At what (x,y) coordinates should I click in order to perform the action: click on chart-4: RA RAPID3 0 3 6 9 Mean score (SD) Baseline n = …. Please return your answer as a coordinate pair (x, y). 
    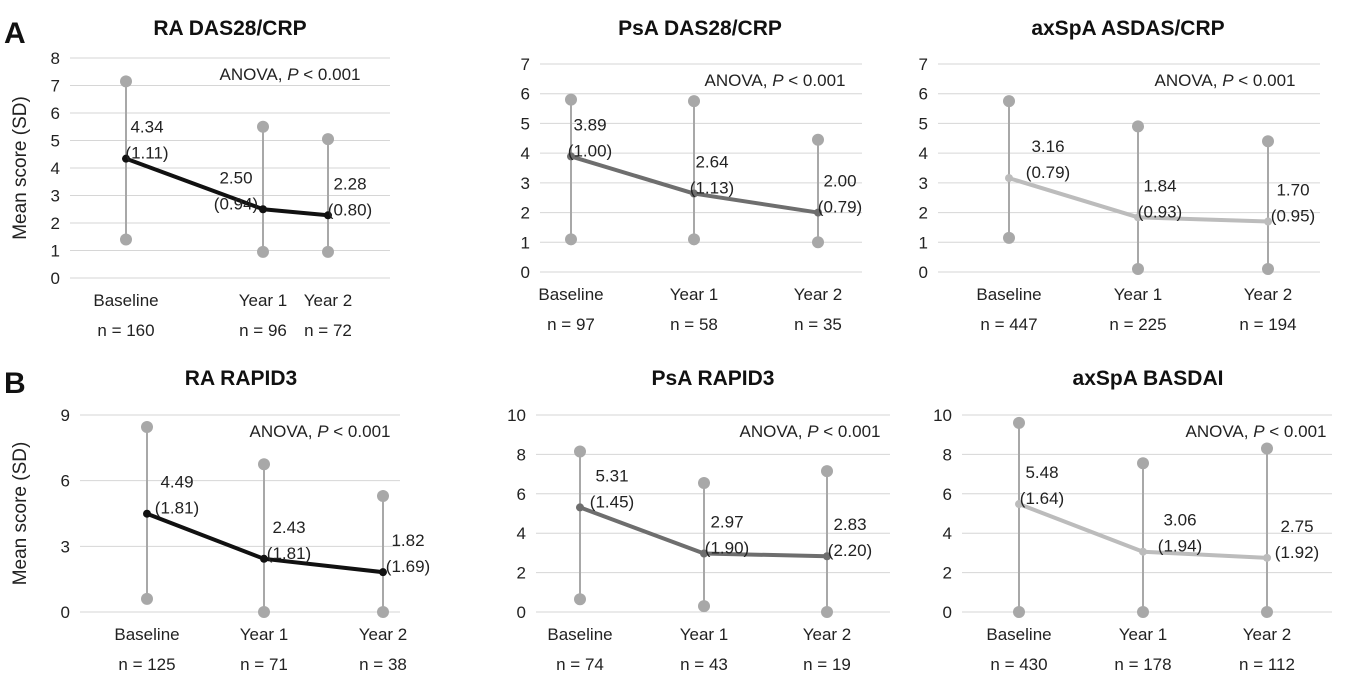
    Looking at the image, I should click on (220, 520).